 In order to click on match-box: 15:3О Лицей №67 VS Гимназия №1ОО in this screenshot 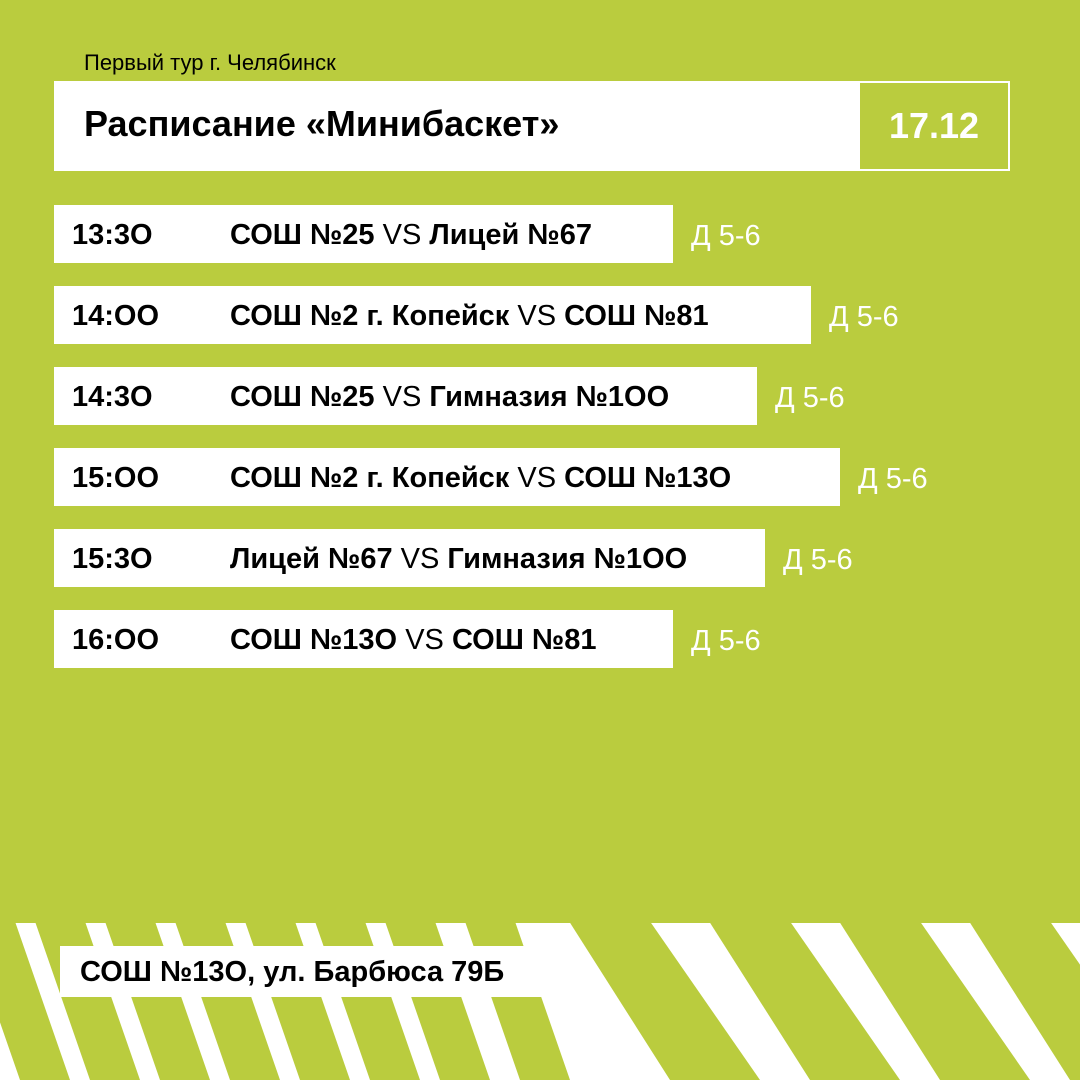, I will do `click(409, 558)`.